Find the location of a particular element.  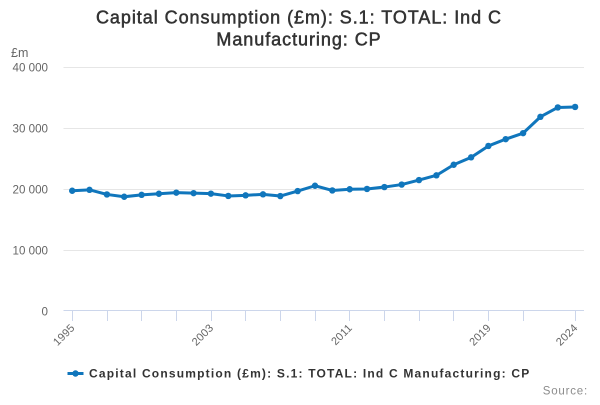

svg-text: Source: is located at coordinates (565, 392).